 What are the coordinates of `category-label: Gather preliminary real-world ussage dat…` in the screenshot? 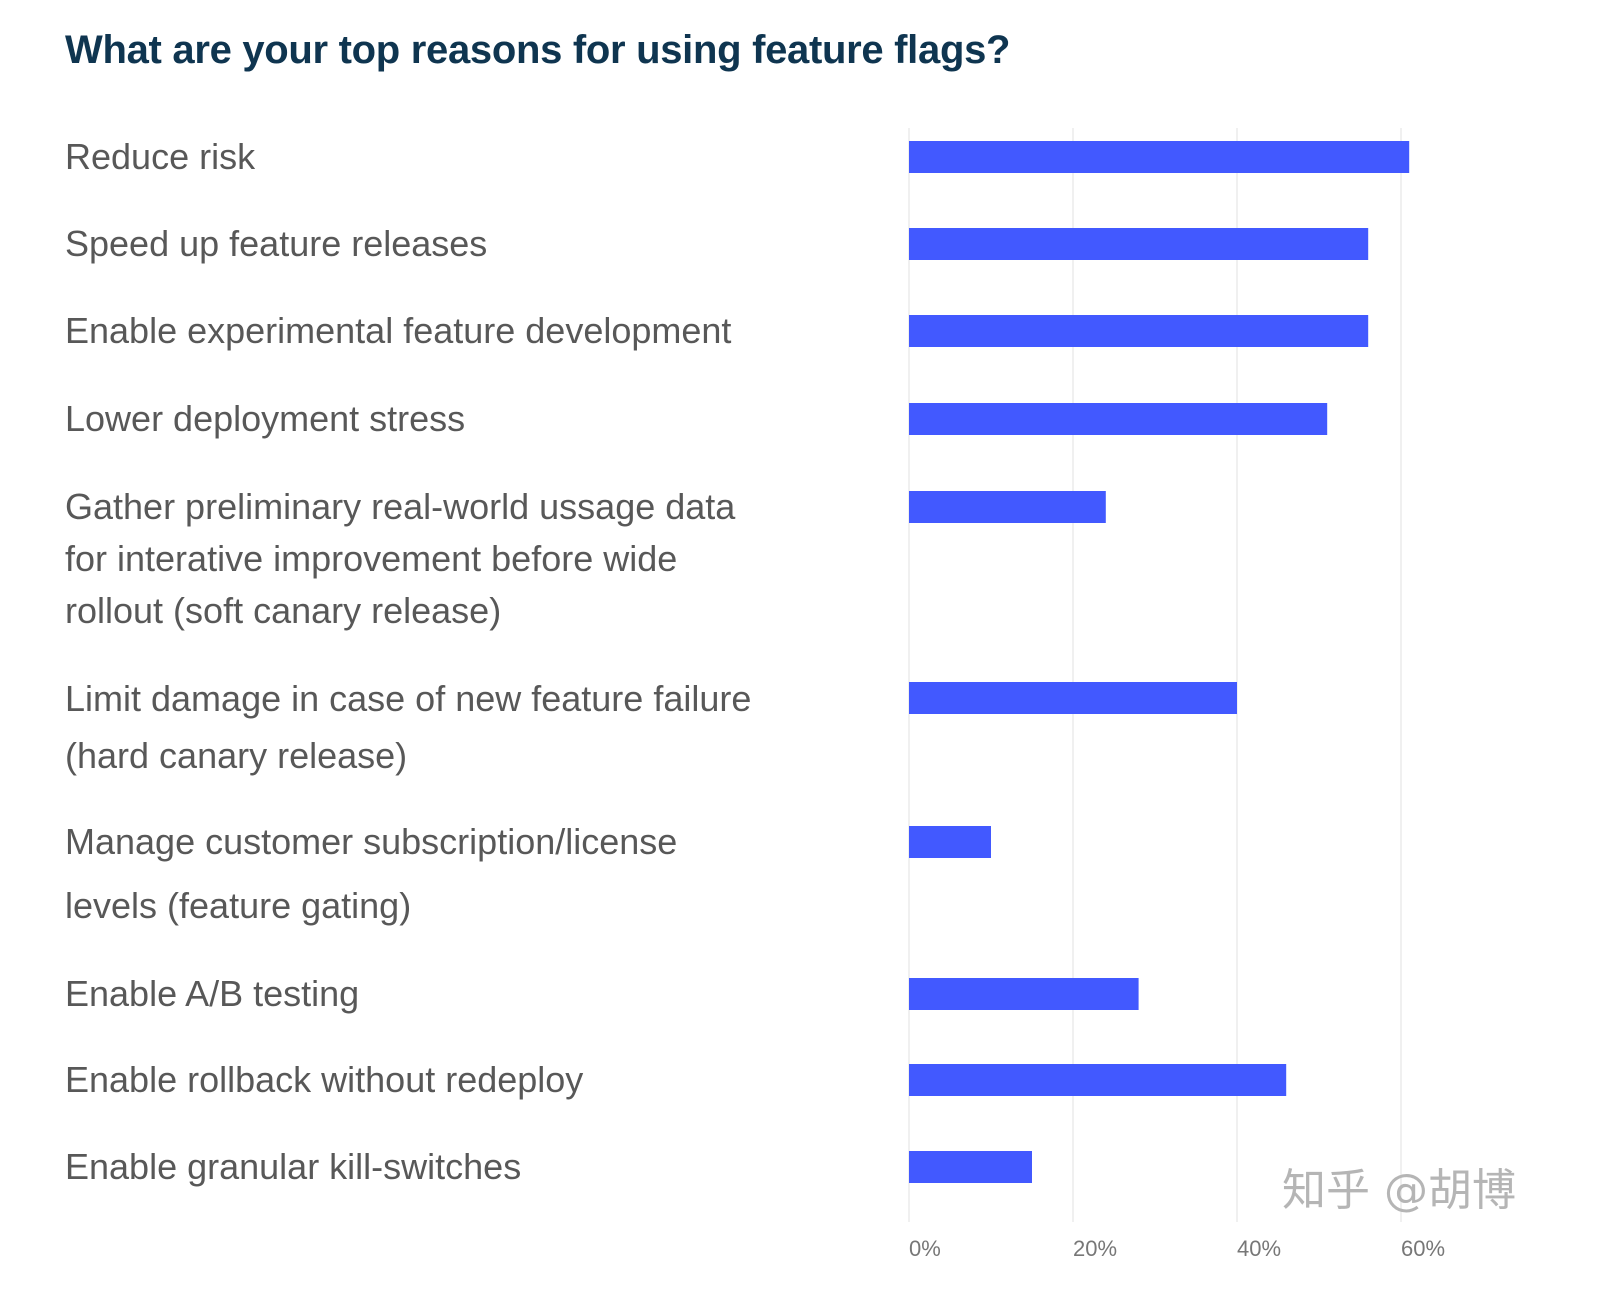 It's located at (400, 559).